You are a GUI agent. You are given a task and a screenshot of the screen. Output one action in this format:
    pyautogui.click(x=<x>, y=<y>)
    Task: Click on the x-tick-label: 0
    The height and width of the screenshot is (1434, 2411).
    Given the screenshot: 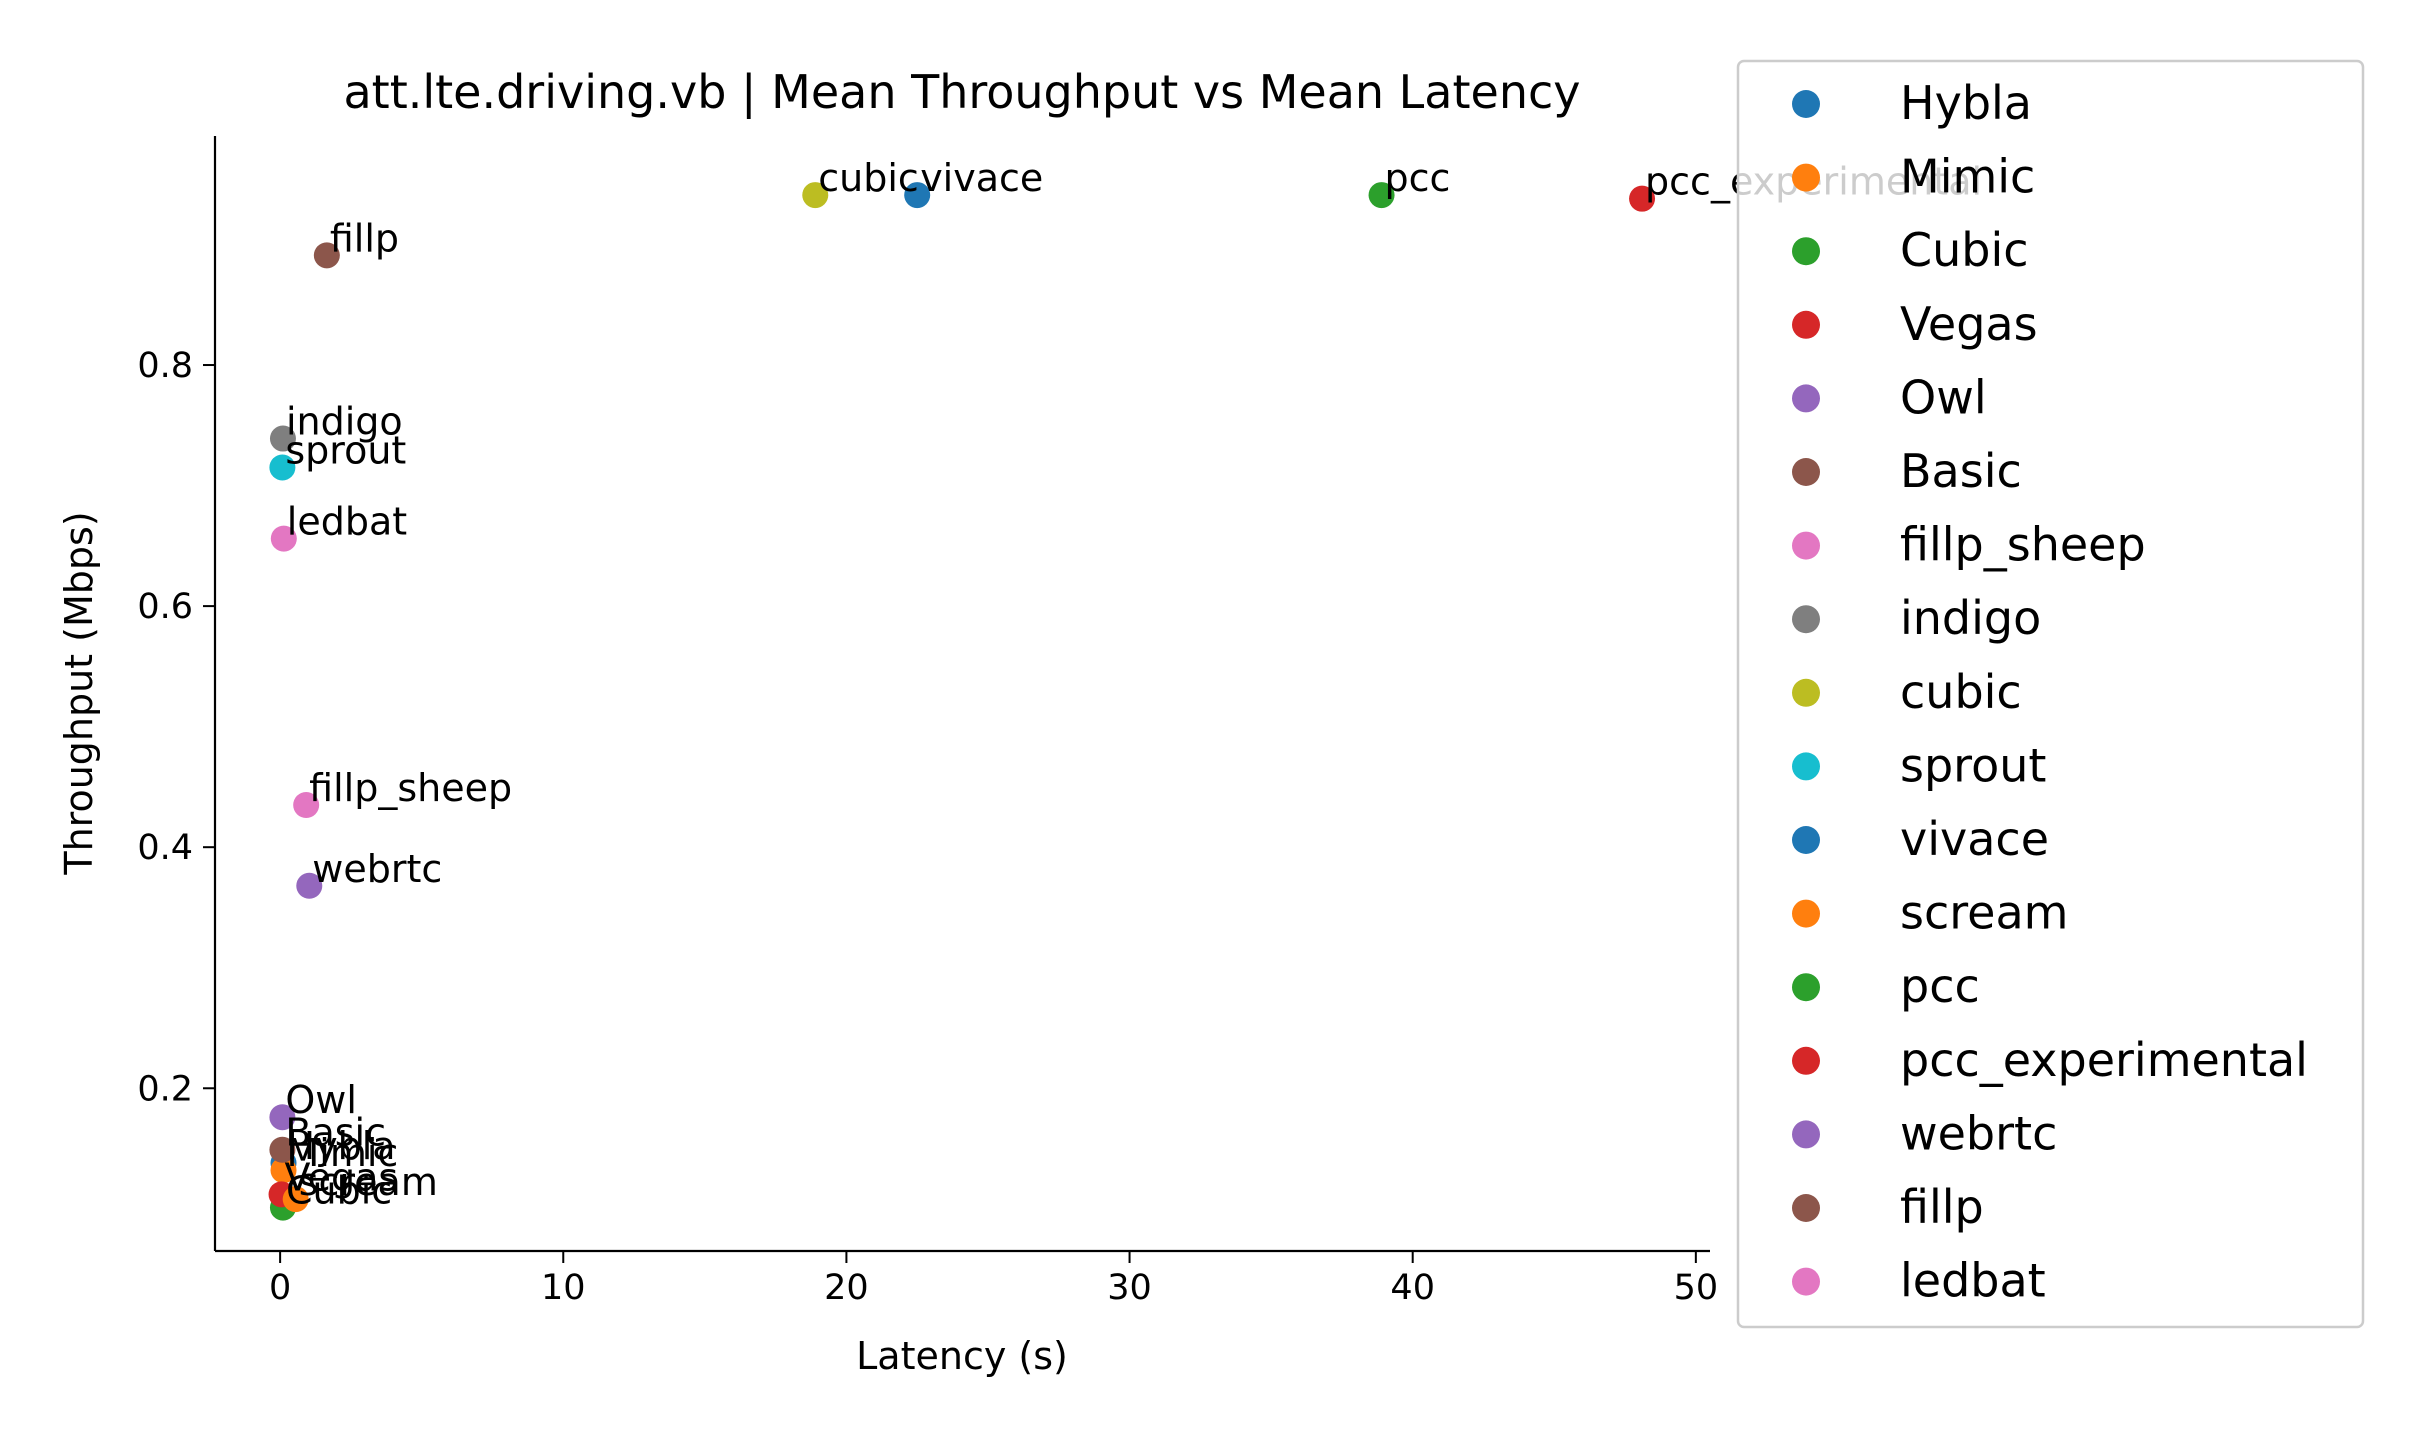 What is the action you would take?
    pyautogui.click(x=280, y=1288)
    